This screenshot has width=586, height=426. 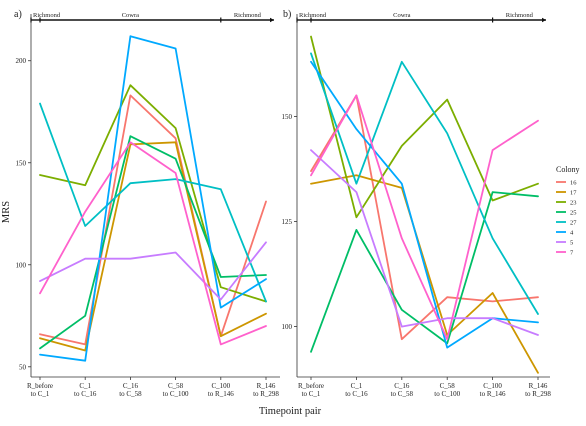 What do you see at coordinates (568, 210) in the screenshot?
I see `legend: Colony 16 17 23 25 27 4 5 7` at bounding box center [568, 210].